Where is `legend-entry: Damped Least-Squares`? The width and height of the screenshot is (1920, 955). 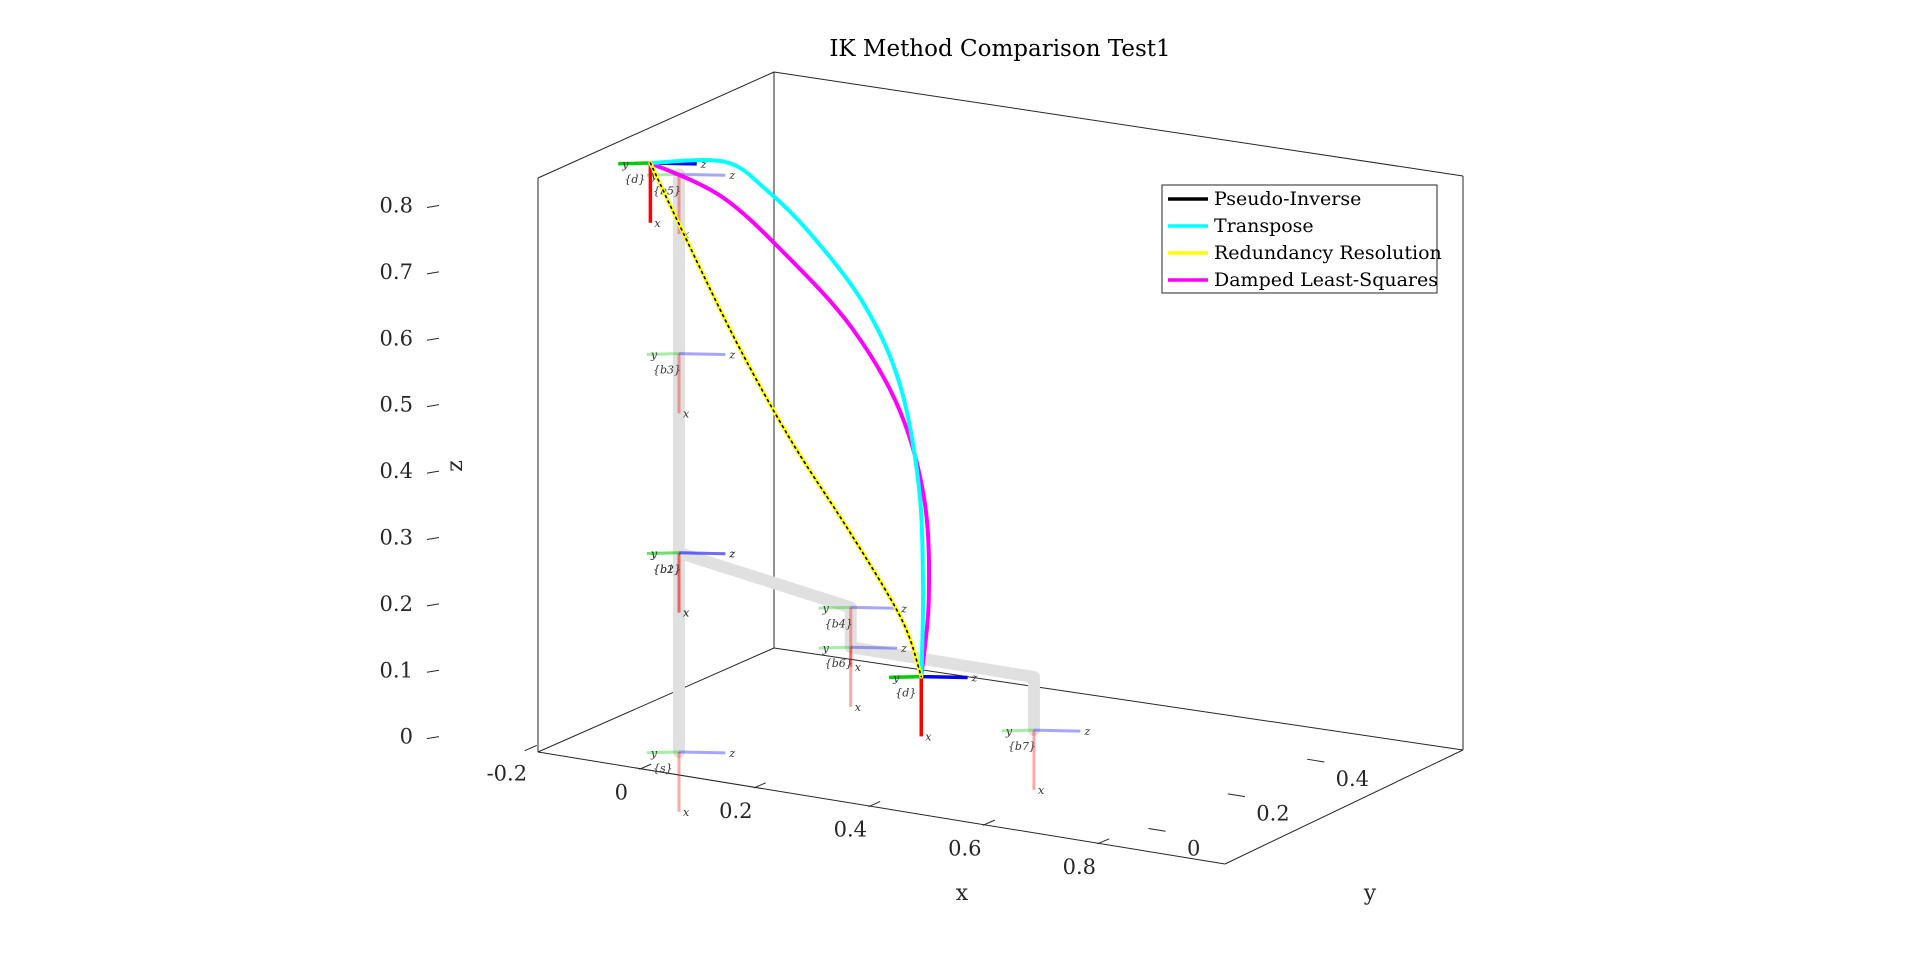
legend-entry: Damped Least-Squares is located at coordinates (1326, 280).